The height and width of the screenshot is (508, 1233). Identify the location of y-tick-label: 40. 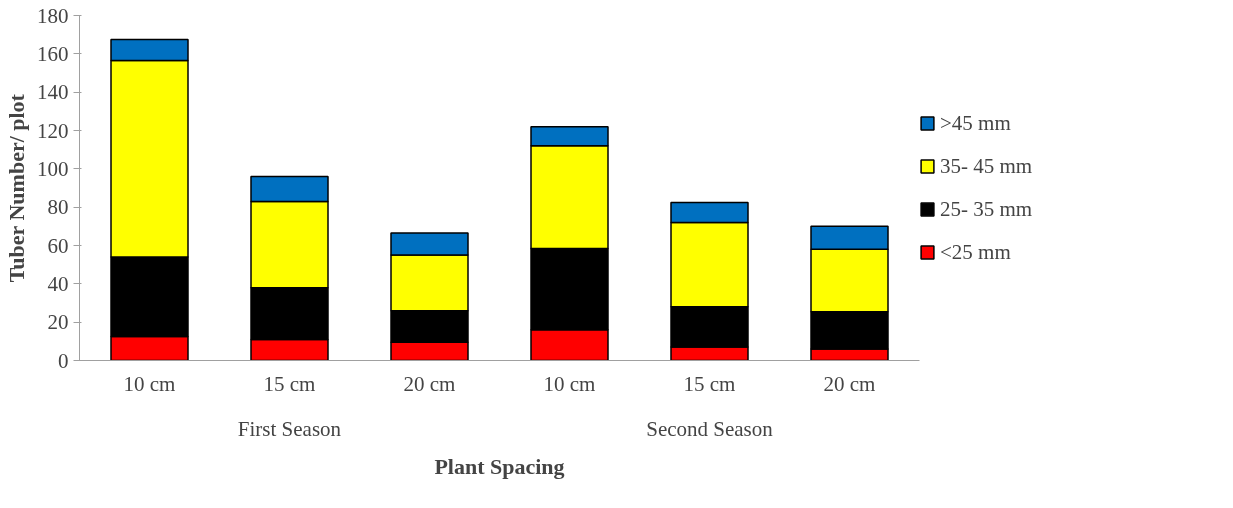
(58, 283).